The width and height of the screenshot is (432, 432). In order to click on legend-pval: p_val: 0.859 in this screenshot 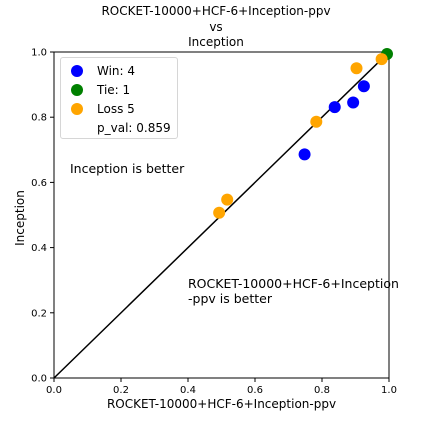, I will do `click(134, 128)`.